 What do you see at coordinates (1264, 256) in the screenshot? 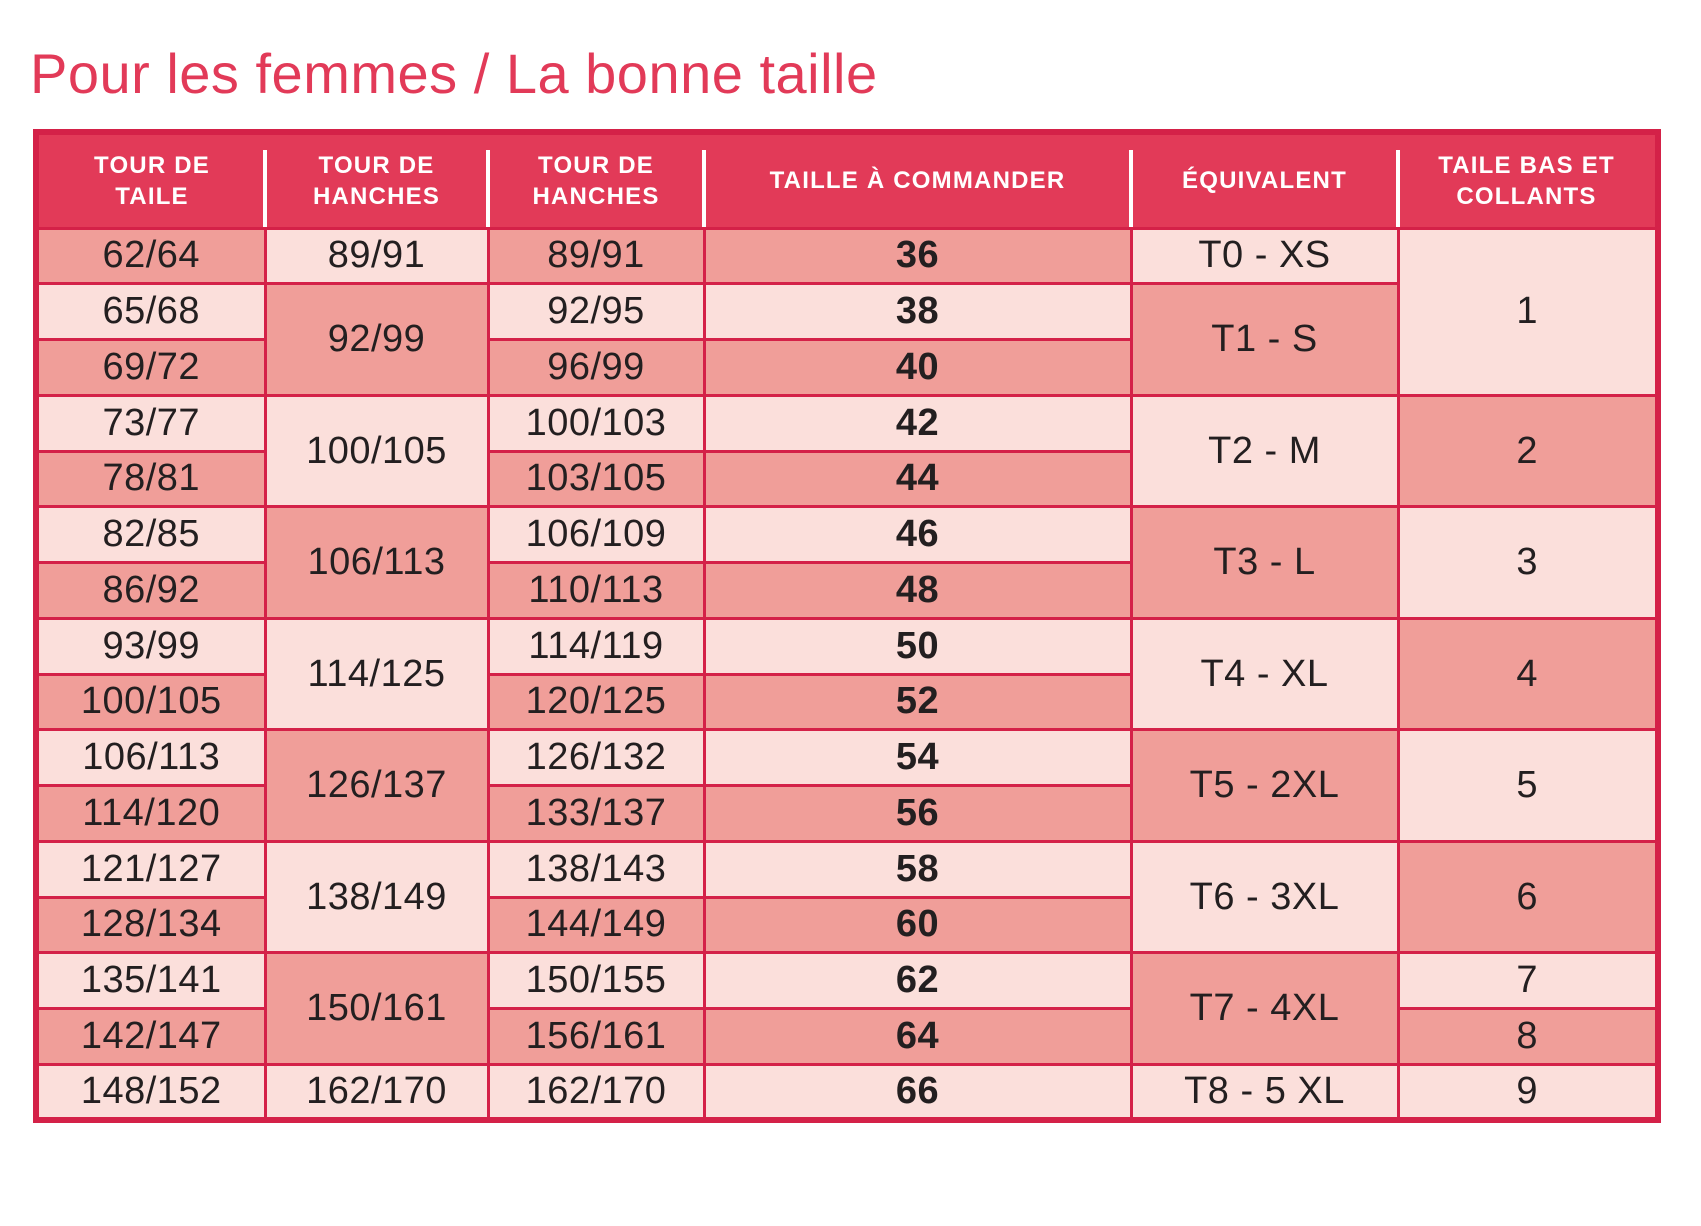
I see `cell-equivalent: T0 - XS` at bounding box center [1264, 256].